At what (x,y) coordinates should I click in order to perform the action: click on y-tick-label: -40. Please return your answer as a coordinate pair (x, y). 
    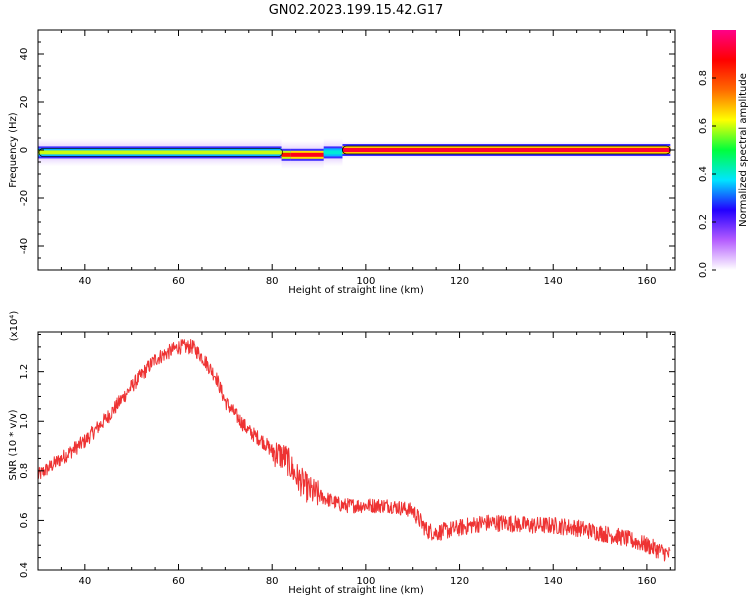
    Looking at the image, I should click on (24, 246).